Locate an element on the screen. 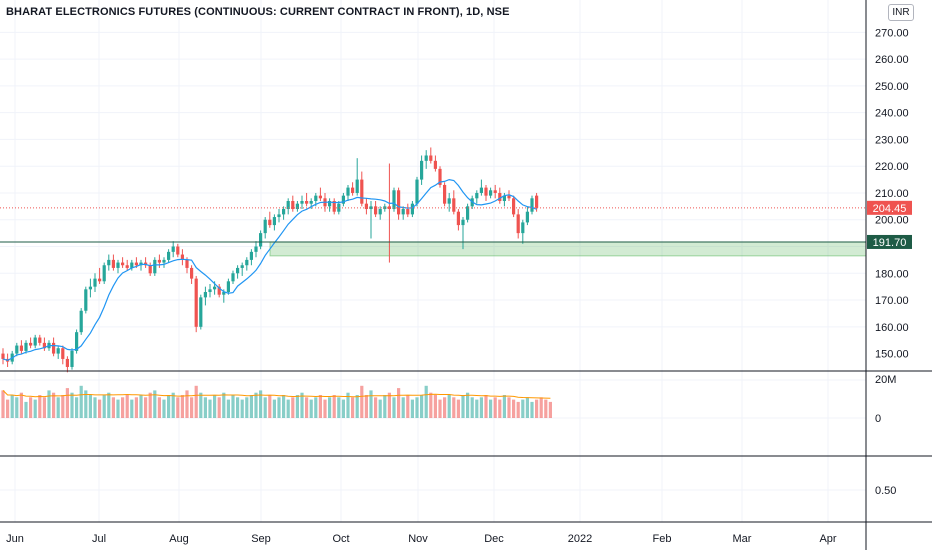  price-tick-label: 210.00 is located at coordinates (892, 194).